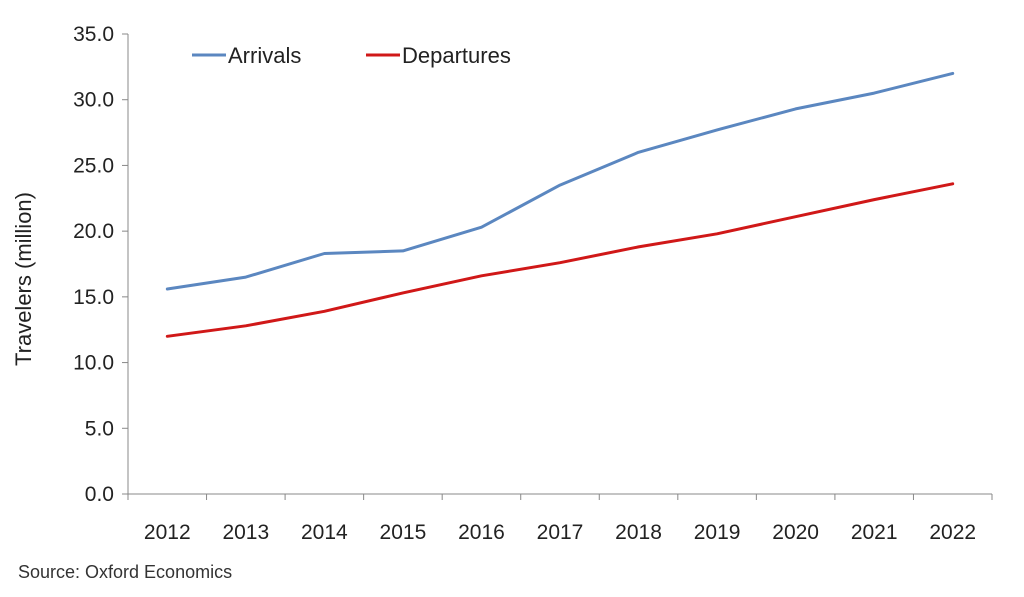  What do you see at coordinates (93, 297) in the screenshot?
I see `y-tick-label: 15.0` at bounding box center [93, 297].